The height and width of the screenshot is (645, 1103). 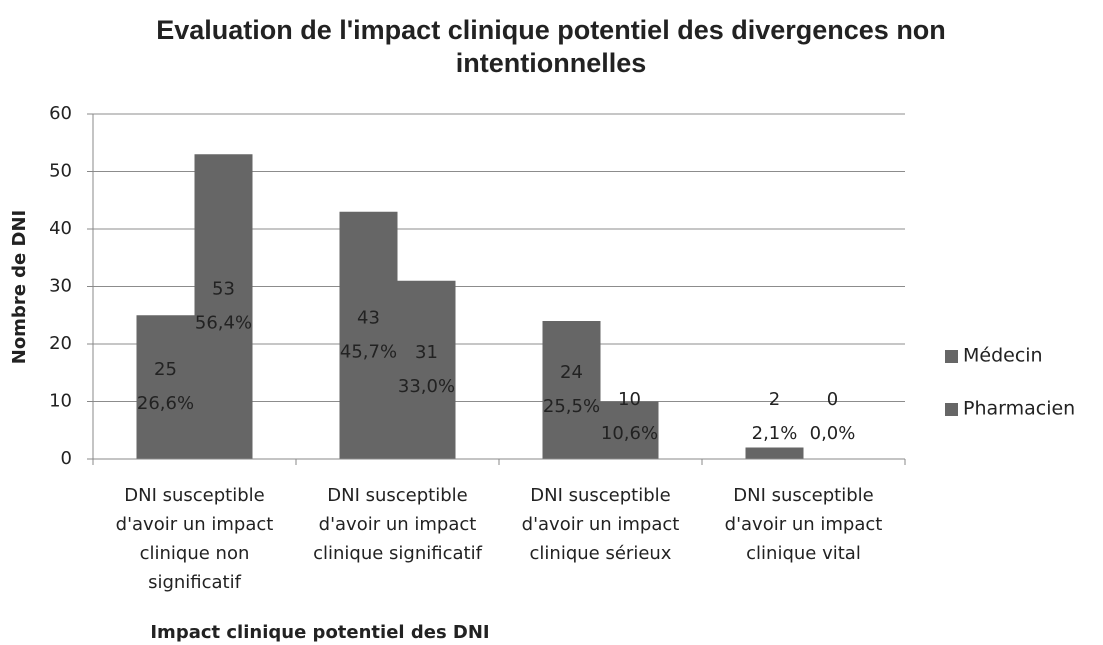 What do you see at coordinates (774, 399) in the screenshot?
I see `data-label: 2` at bounding box center [774, 399].